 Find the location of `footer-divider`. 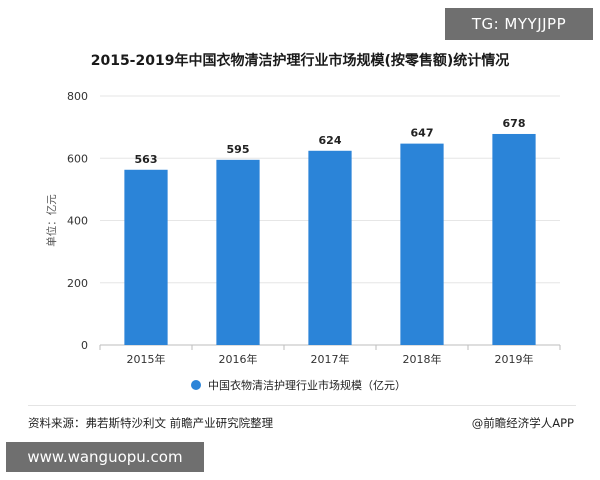

footer-divider is located at coordinates (302, 405).